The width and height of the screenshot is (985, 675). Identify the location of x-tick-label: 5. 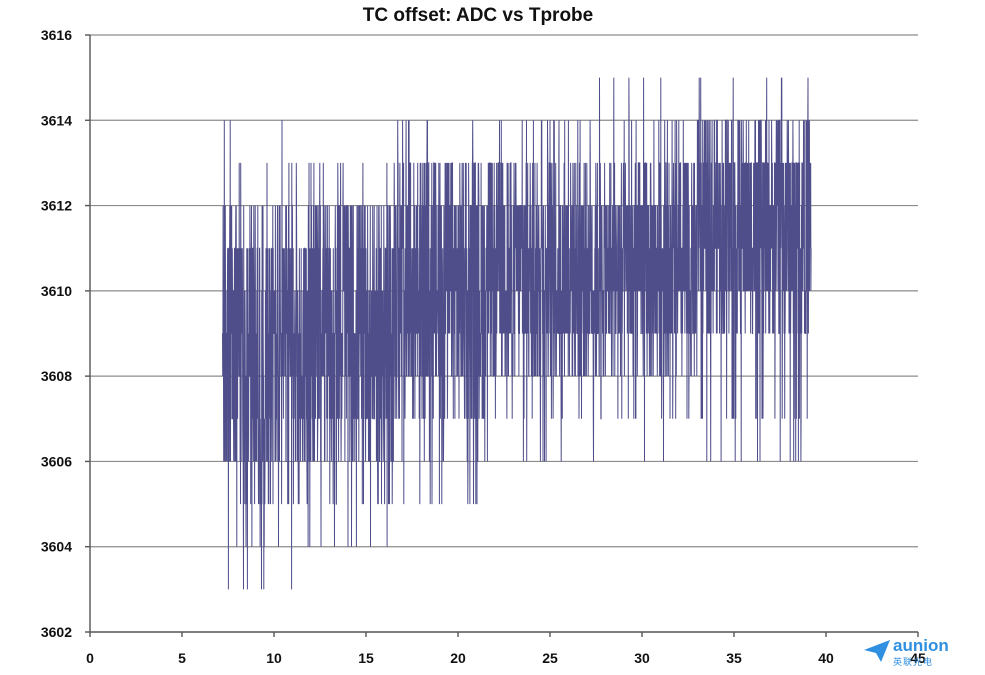
(182, 658).